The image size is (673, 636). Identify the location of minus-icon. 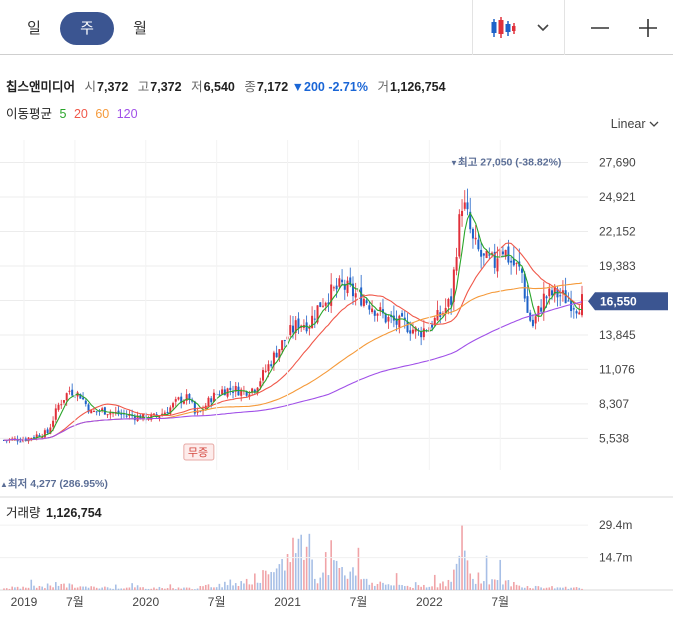
(600, 28).